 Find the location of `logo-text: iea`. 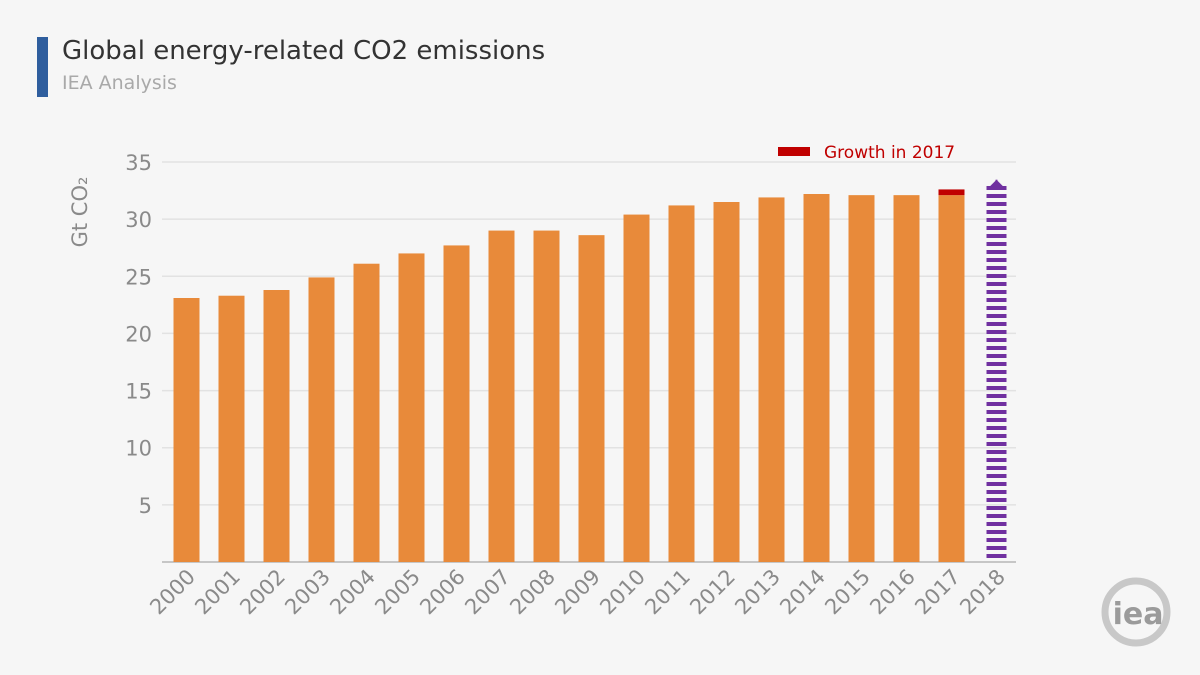

logo-text: iea is located at coordinates (1138, 614).